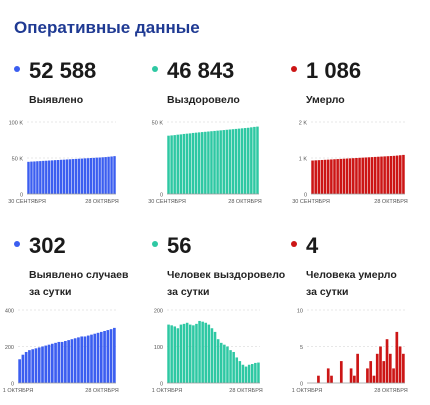  I want to click on y-tick-label: 200, so click(9, 348).